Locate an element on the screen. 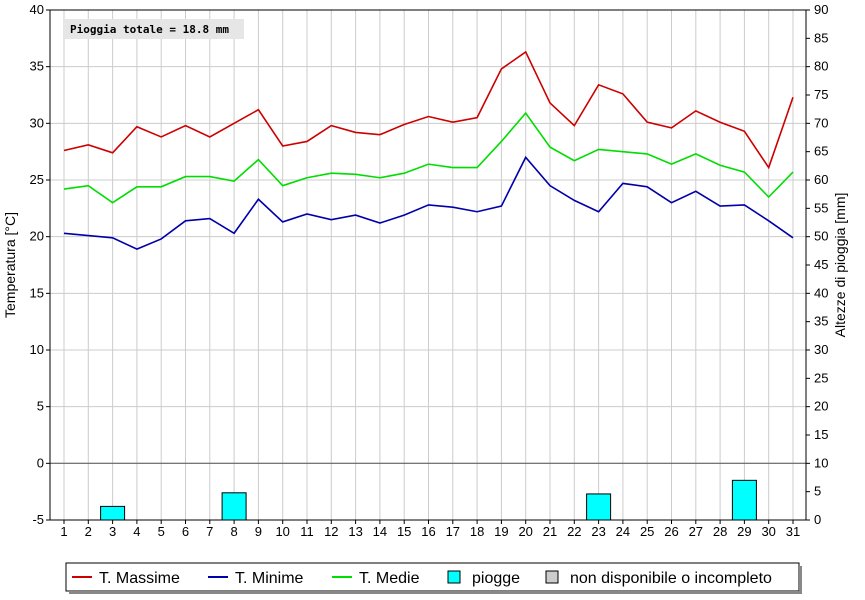 The height and width of the screenshot is (600, 865). x-tick-label: 22 is located at coordinates (574, 531).